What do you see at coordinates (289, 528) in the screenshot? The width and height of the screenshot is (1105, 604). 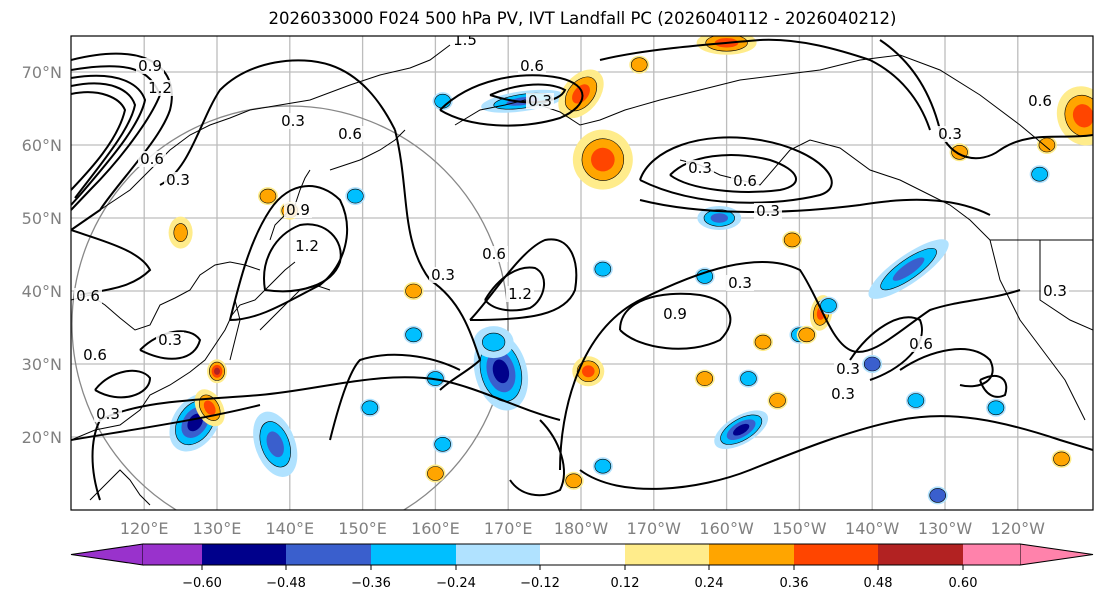 I see `lon-tick-label: 140°E` at bounding box center [289, 528].